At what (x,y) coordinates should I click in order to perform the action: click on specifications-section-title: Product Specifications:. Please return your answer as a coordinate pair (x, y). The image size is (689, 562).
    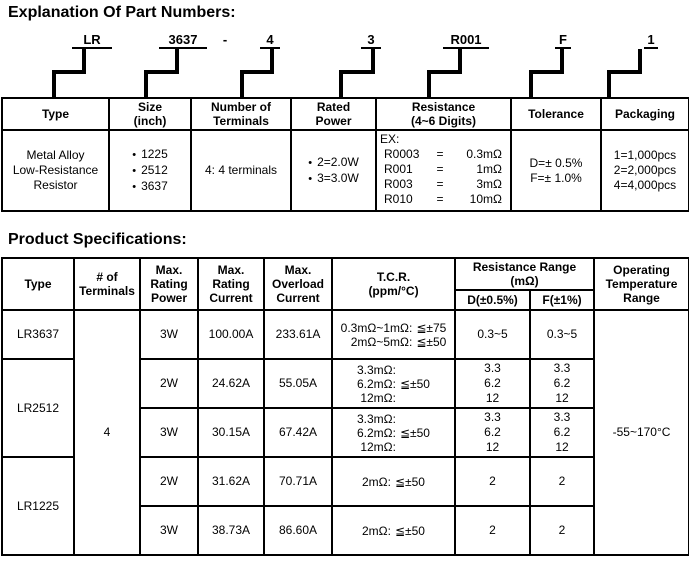
    Looking at the image, I should click on (97, 239).